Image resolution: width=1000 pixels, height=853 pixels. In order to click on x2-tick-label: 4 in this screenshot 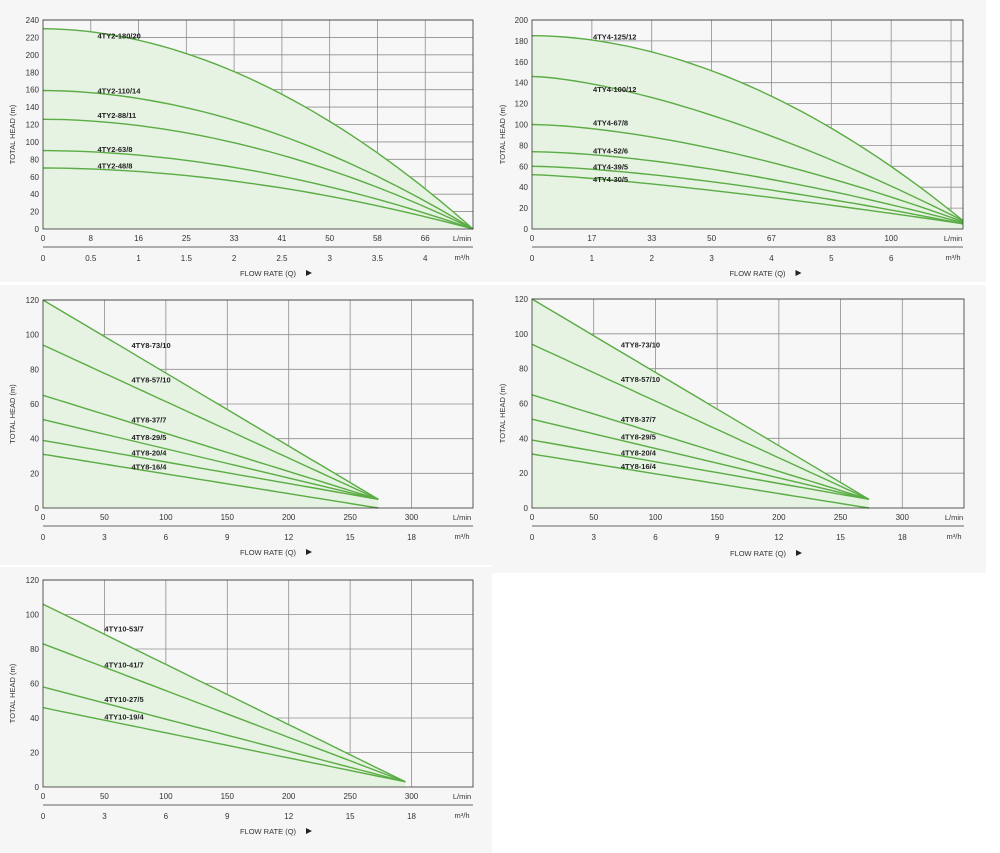, I will do `click(771, 258)`.